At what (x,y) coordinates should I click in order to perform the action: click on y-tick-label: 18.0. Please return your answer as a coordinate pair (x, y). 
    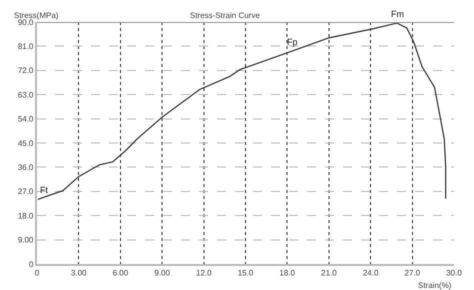
    Looking at the image, I should click on (26, 215).